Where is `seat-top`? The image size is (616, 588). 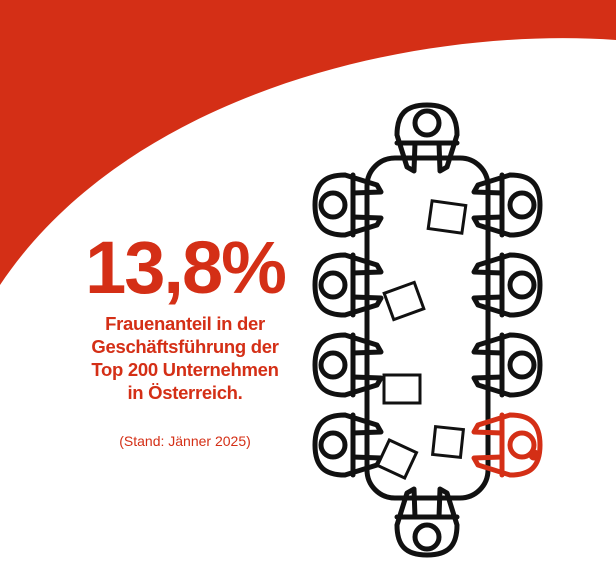 seat-top is located at coordinates (427, 138).